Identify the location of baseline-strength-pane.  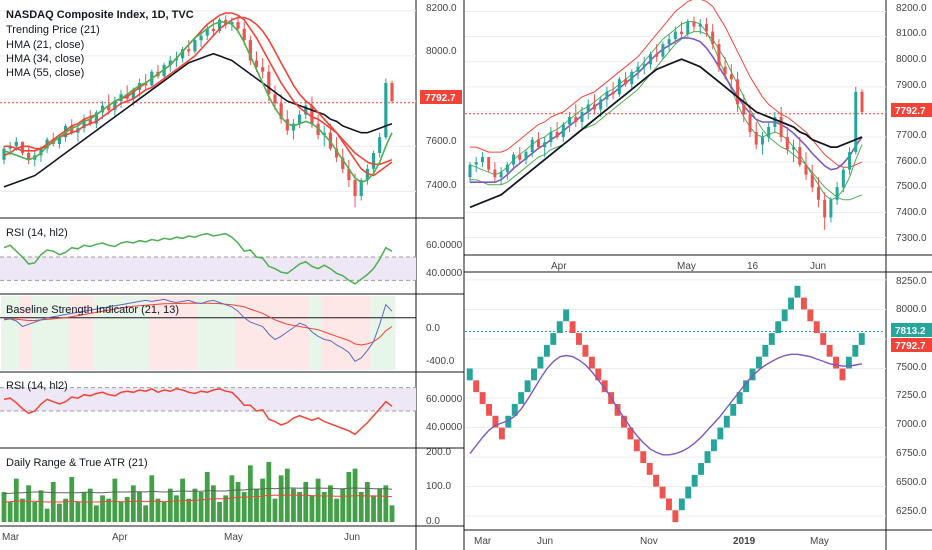
(208, 333).